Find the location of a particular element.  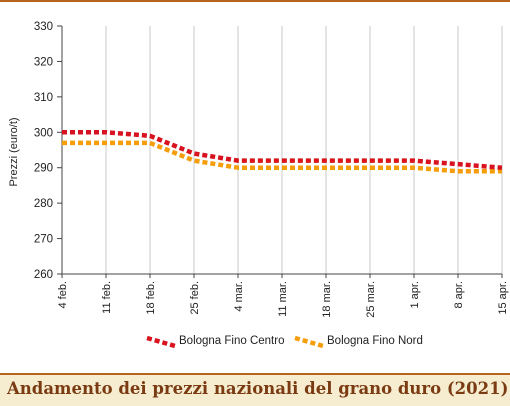

y-tick-label: 300 is located at coordinates (43, 133).